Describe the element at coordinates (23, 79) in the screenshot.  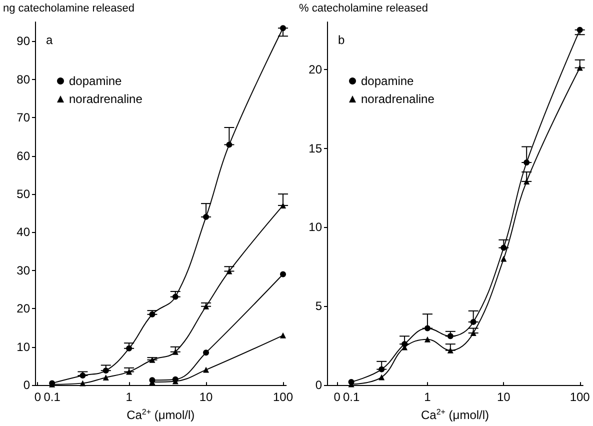
I see `y-tick-label: 80` at that location.